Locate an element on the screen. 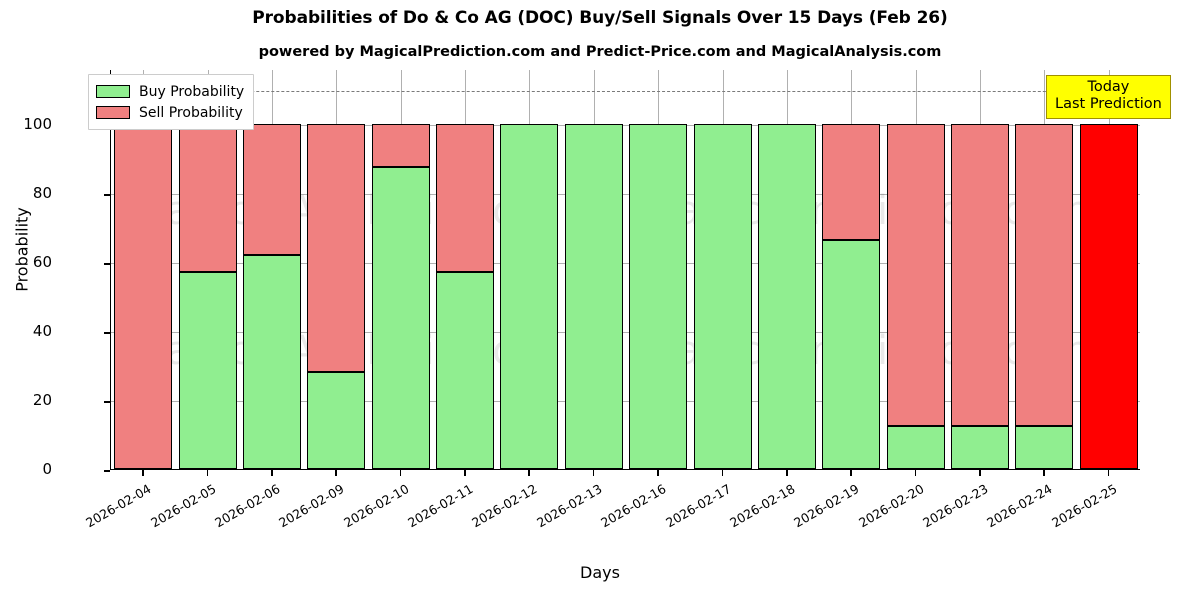 The image size is (1200, 600). y-axis-label: Probability is located at coordinates (22, 249).